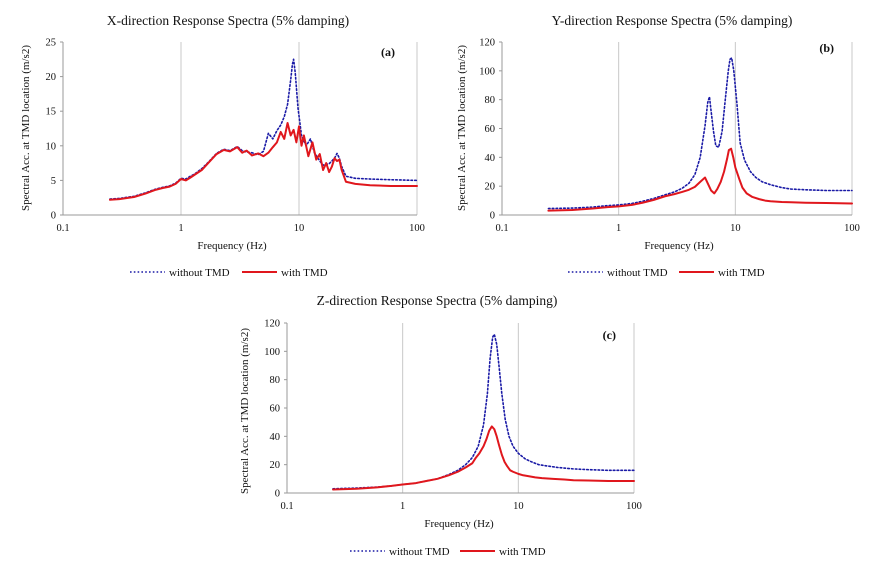  What do you see at coordinates (51, 43) in the screenshot?
I see `y-tick-label-a: 25` at bounding box center [51, 43].